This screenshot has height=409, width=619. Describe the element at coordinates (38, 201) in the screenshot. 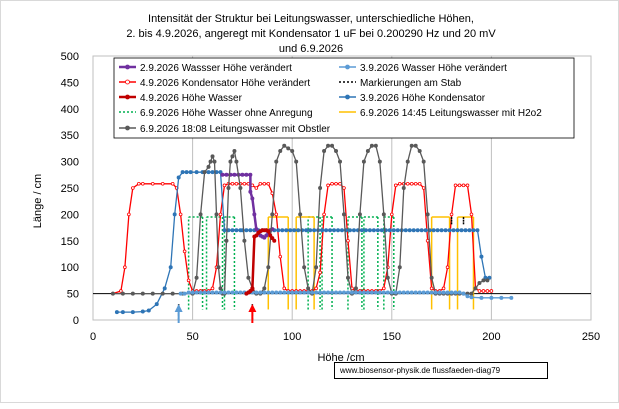

I see `y-axis-label: Länge / cm` at that location.